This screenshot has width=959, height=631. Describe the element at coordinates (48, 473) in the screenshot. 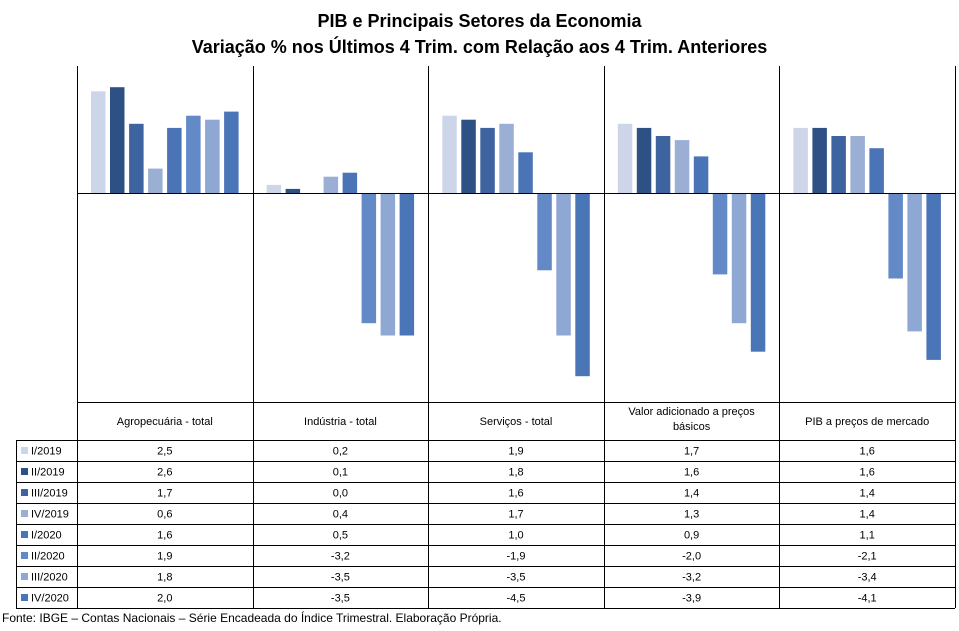

I see `legend-label: II/2019` at that location.